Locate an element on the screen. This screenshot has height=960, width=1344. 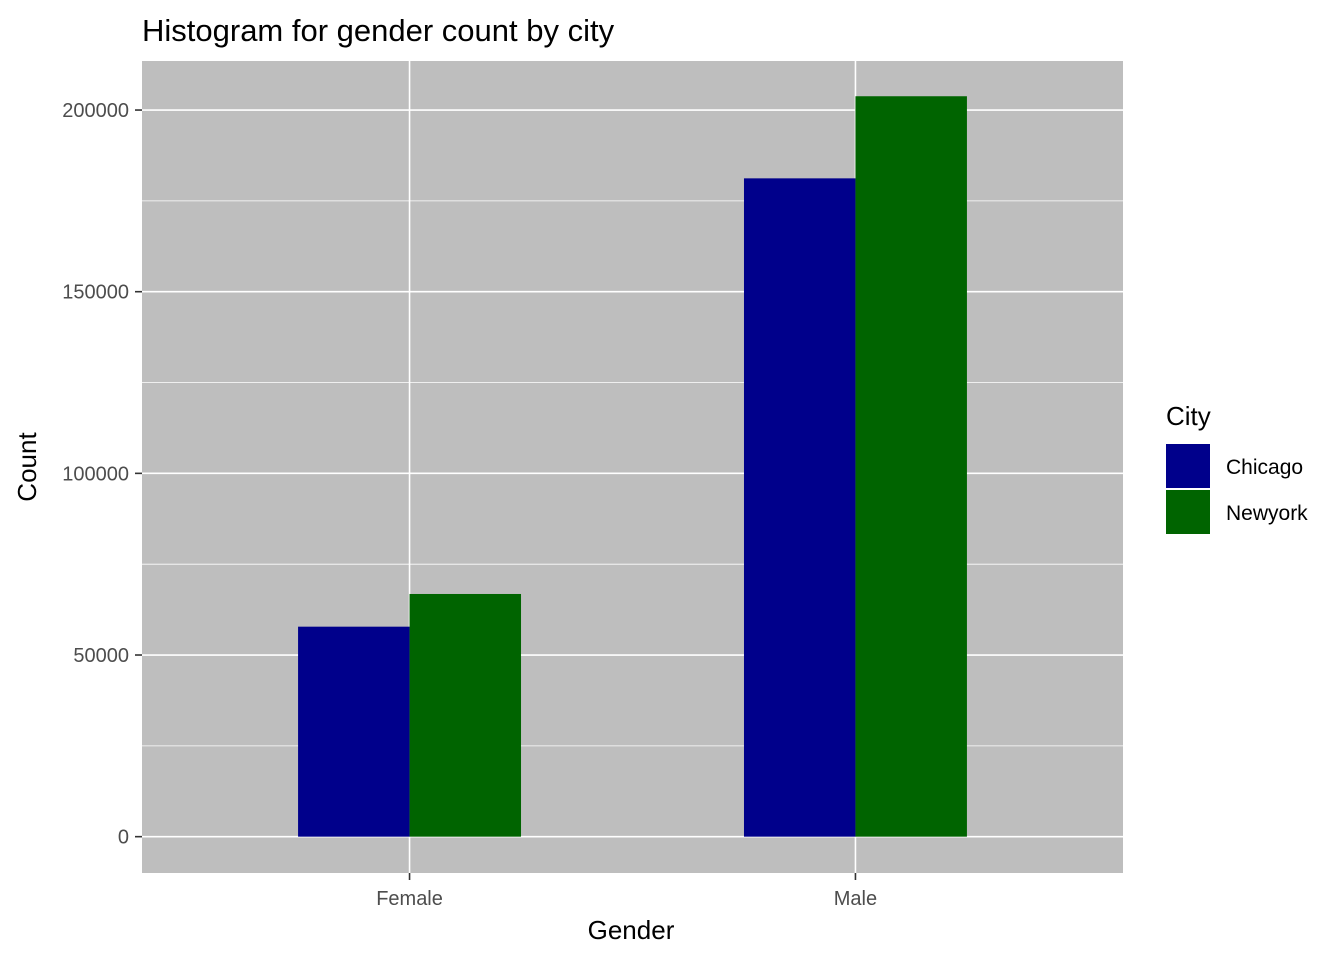
legend-label-chicago: Chicago is located at coordinates (1264, 467).